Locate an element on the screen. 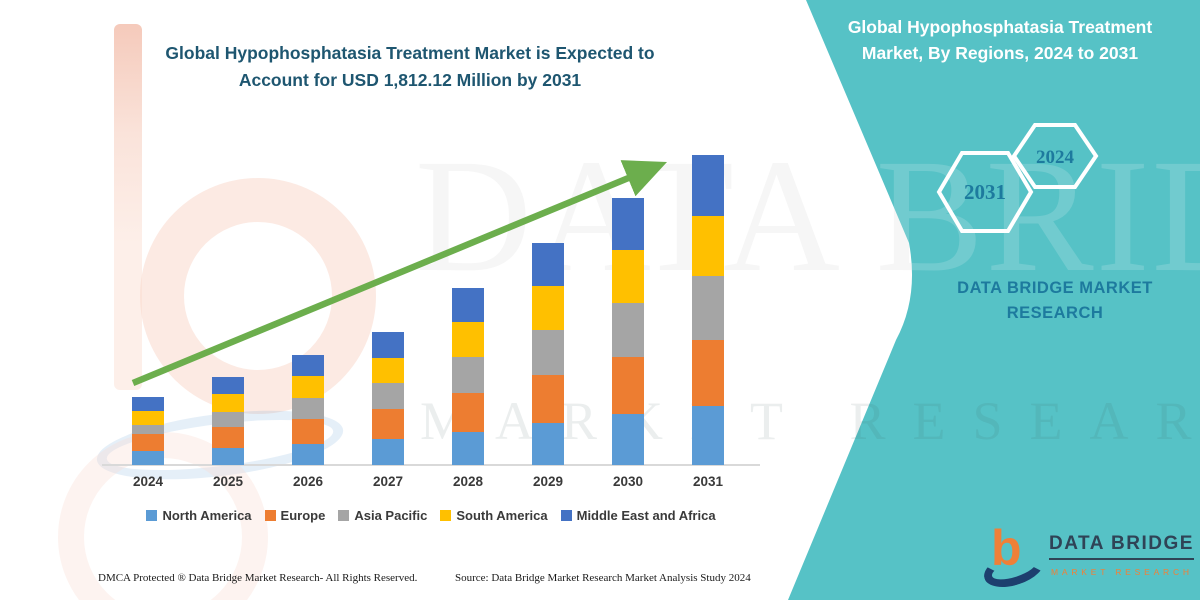 The image size is (1200, 600). bar-segment-2028-middle-east-and-africa is located at coordinates (468, 305).